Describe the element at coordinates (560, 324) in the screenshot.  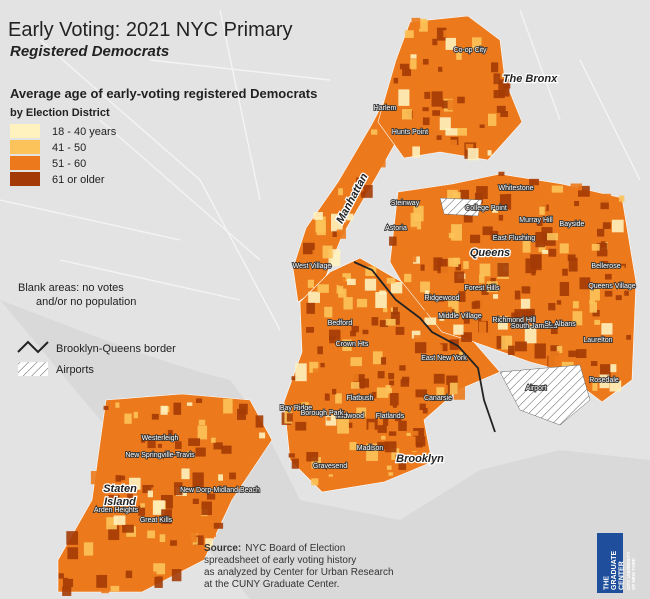
I see `place-label: St. Albans` at that location.